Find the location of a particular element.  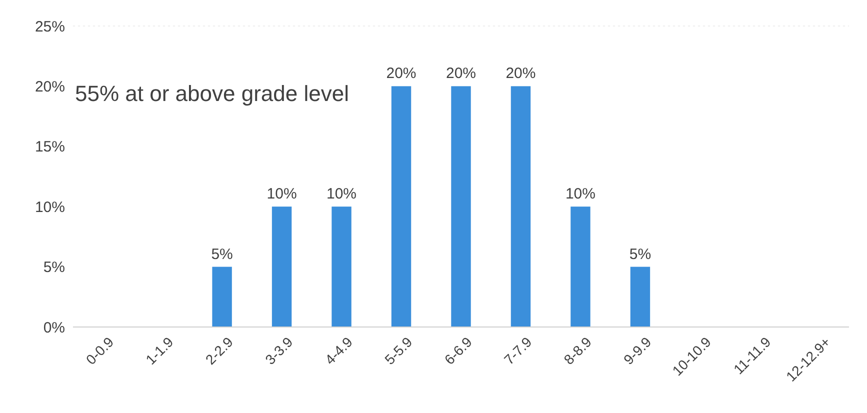

y-tick-label: 10% is located at coordinates (49, 207).